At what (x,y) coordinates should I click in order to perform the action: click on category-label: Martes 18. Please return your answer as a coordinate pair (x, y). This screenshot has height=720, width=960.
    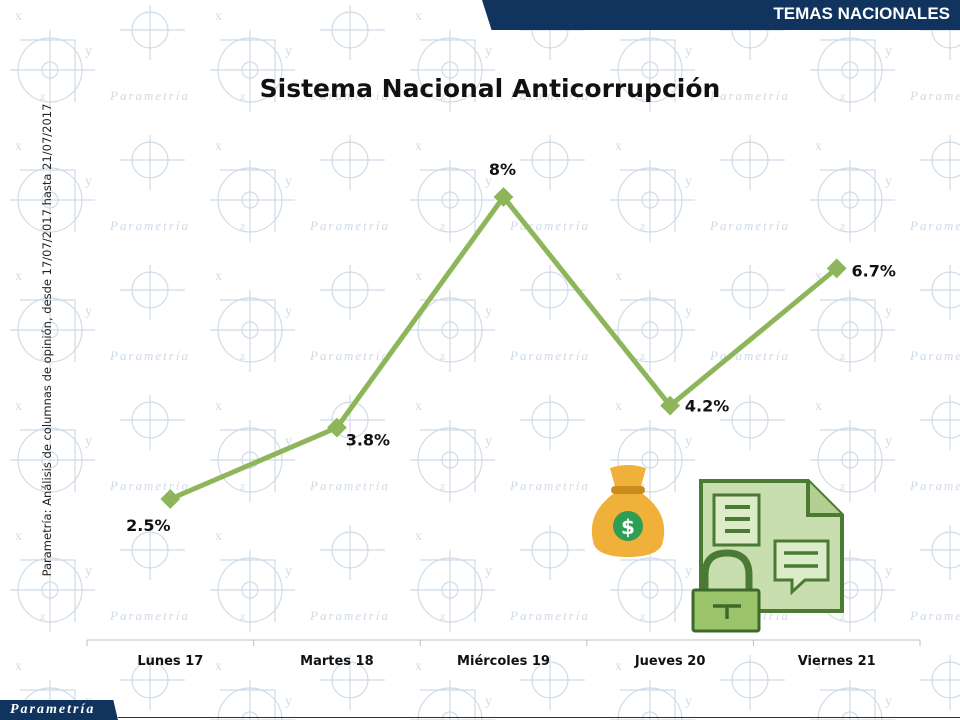
    Looking at the image, I should click on (337, 661).